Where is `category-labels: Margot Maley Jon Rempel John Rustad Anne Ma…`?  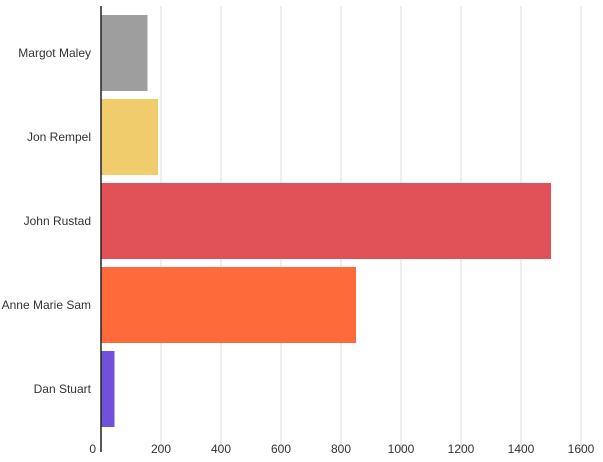
category-labels: Margot Maley Jon Rempel John Rustad Anne Ma… is located at coordinates (47, 221).